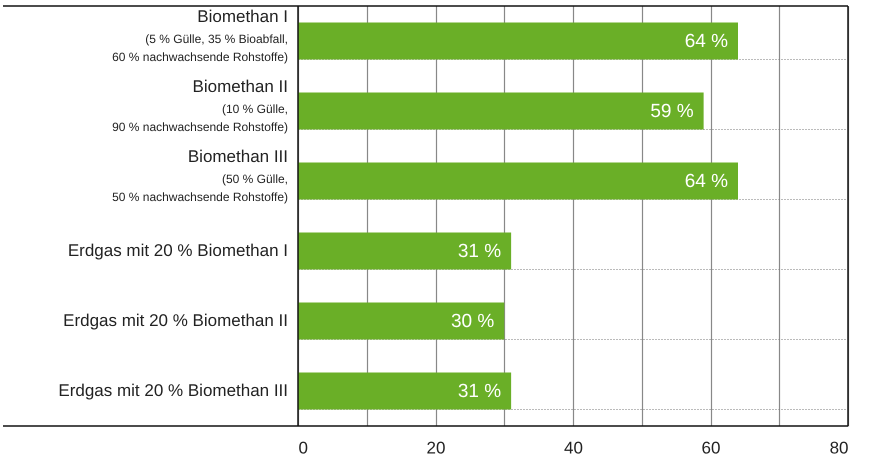 The height and width of the screenshot is (462, 870). I want to click on category-label: Biomethan III (50 % Gülle, 50 % nachwachsende Rohstoffe), so click(200, 175).